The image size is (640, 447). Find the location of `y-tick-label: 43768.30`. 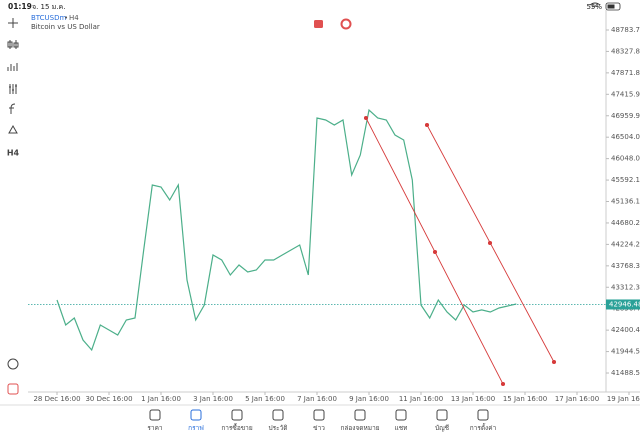

y-tick-label: 43768.30 is located at coordinates (625, 266).